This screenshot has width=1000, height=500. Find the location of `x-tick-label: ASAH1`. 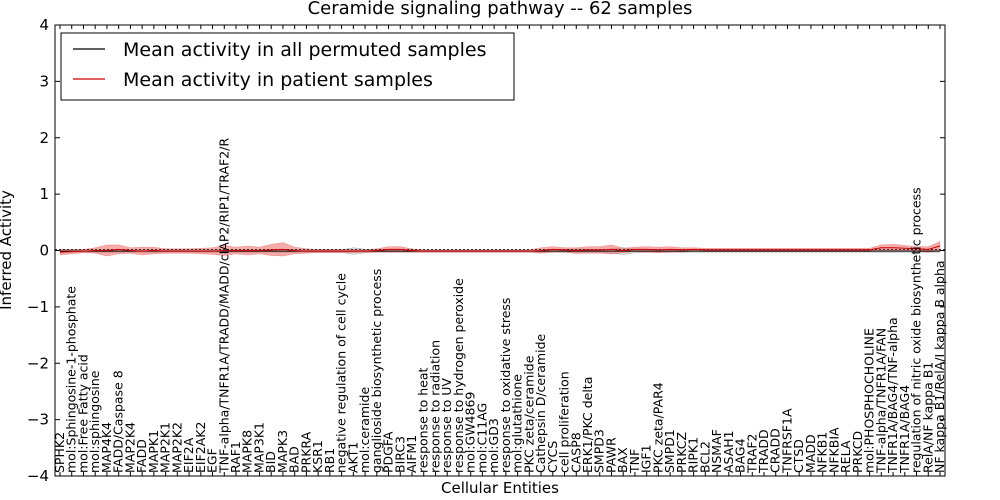

x-tick-label: ASAH1 is located at coordinates (728, 451).